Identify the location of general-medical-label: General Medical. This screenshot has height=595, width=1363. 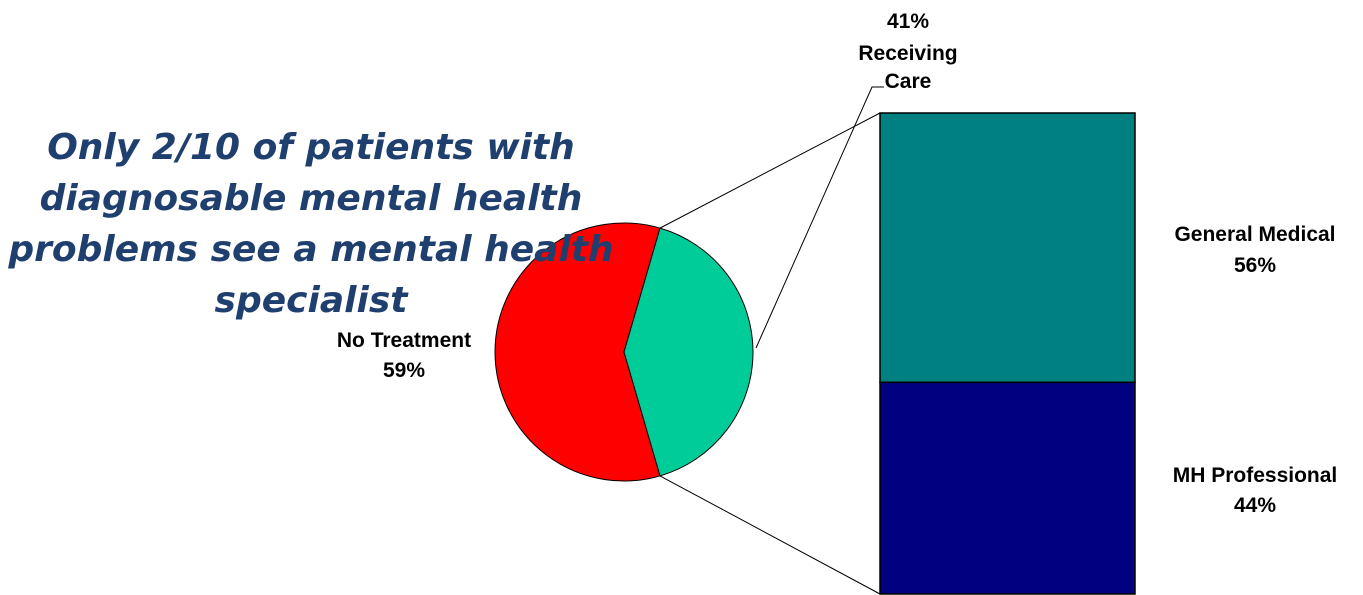
(1254, 234).